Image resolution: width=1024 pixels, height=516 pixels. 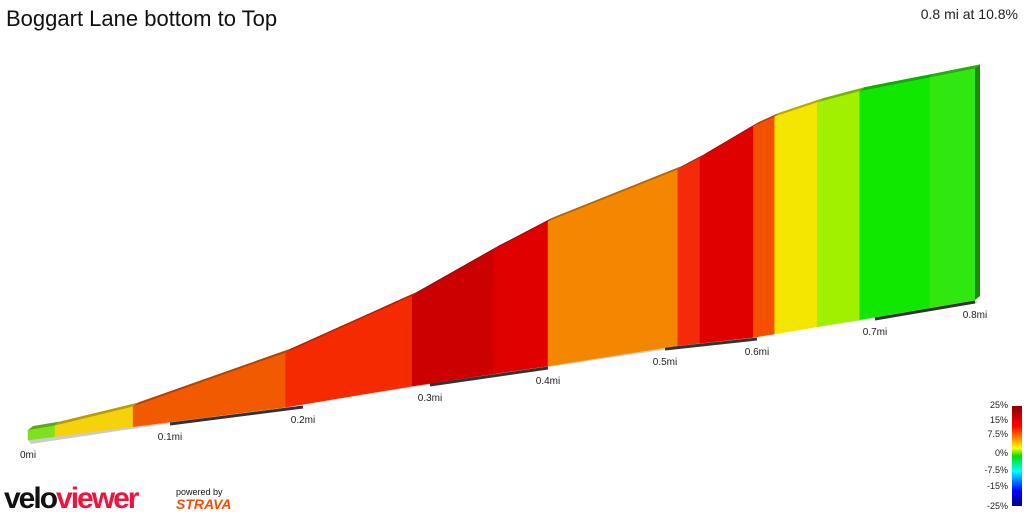 What do you see at coordinates (170, 437) in the screenshot?
I see `x-tick-label: 0.1mi` at bounding box center [170, 437].